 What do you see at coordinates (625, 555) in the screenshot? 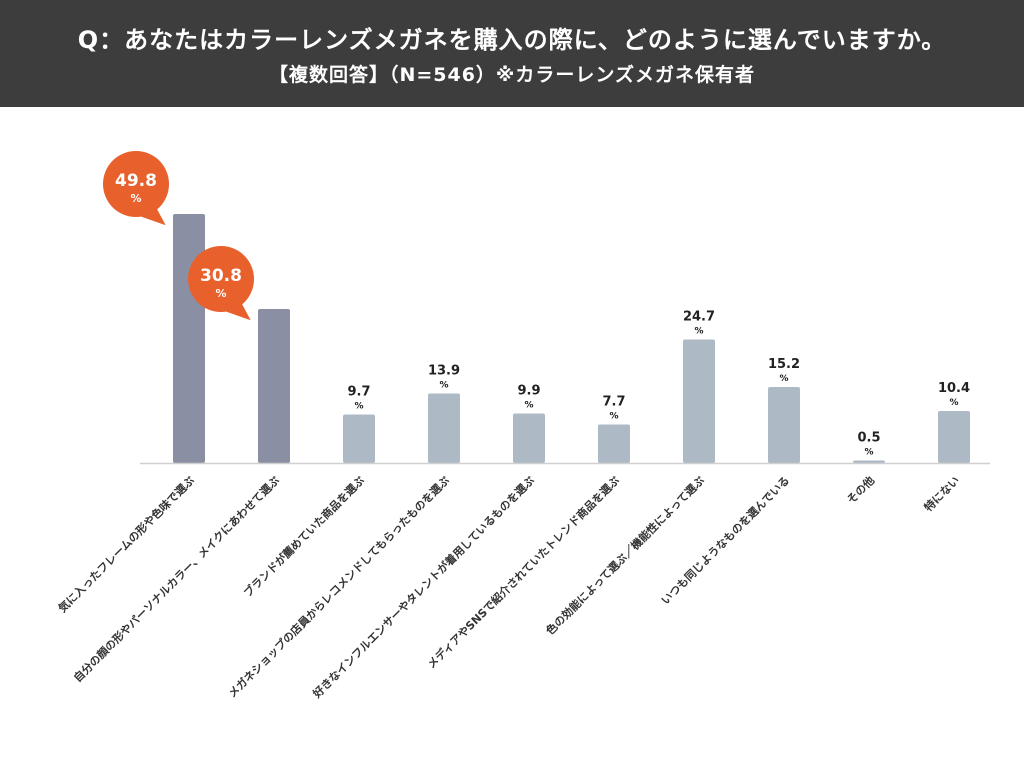
I see `category-label: 色の効能によって選ぶ／機能性によって選ぶ` at bounding box center [625, 555].